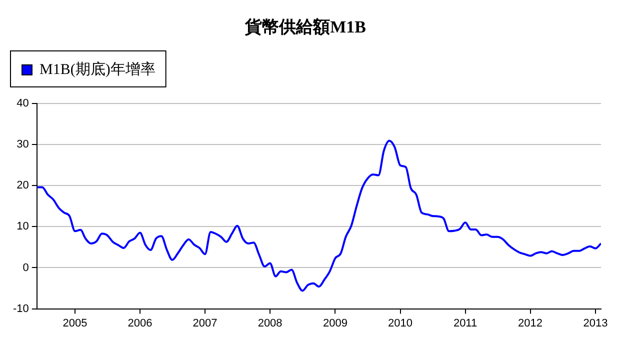 The image size is (631, 345). What do you see at coordinates (270, 323) in the screenshot?
I see `x-tick-label: 2008` at bounding box center [270, 323].